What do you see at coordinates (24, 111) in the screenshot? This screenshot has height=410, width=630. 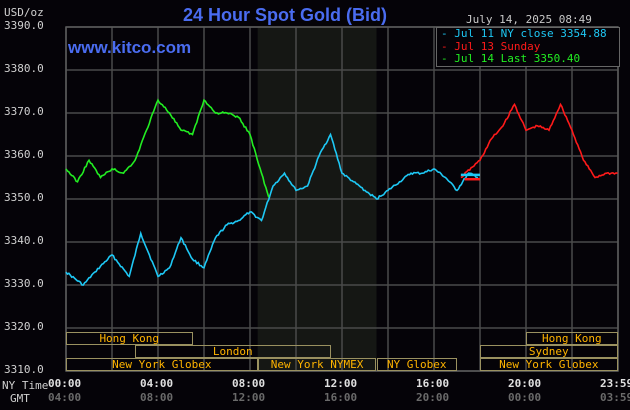 I see `y-tick-label: 3370.0` at bounding box center [24, 111].